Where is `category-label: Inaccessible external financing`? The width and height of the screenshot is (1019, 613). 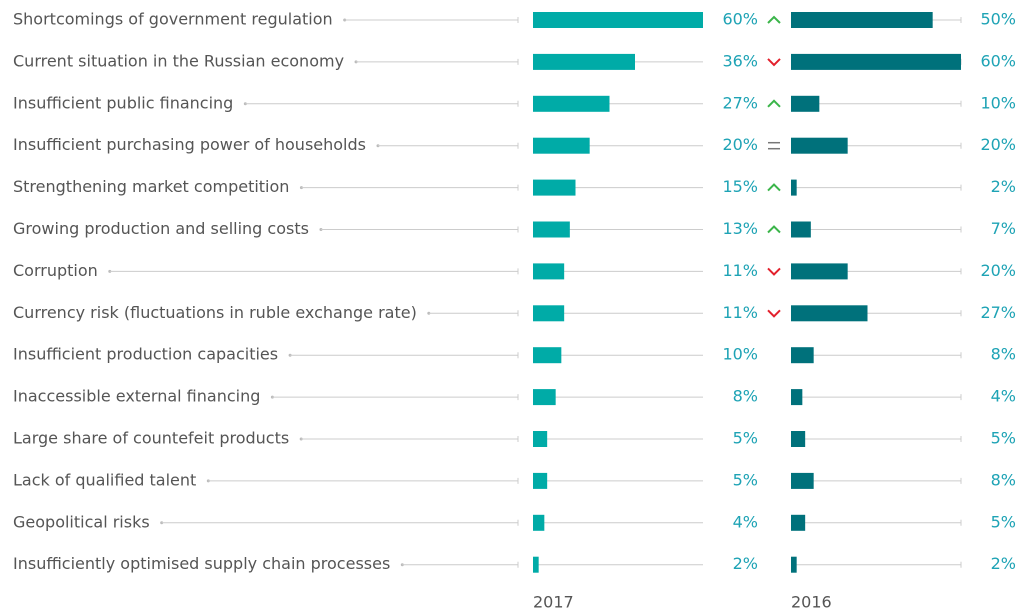 category-label: Inaccessible external financing is located at coordinates (136, 396).